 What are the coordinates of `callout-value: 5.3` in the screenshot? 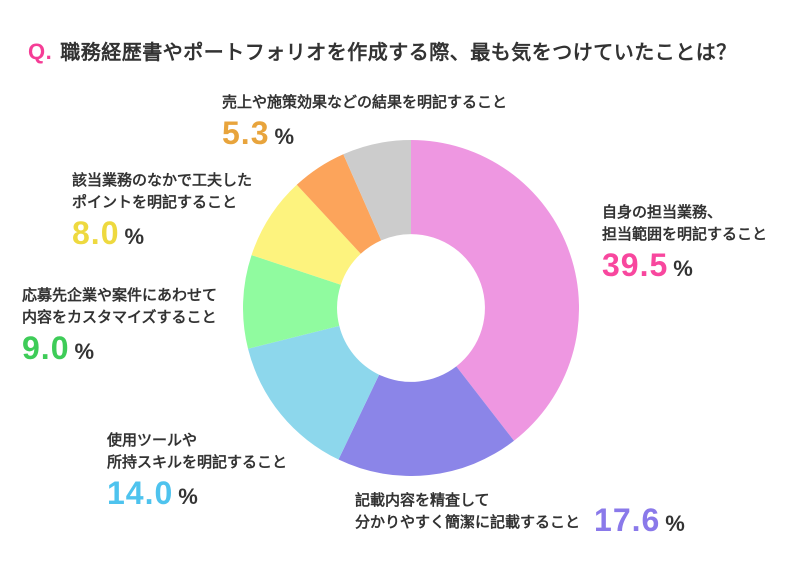 It's located at (246, 133).